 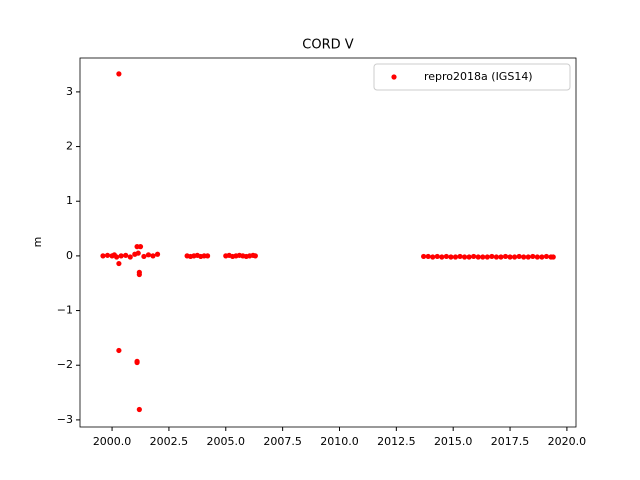 I want to click on chart-title: CORD V, so click(x=327, y=45).